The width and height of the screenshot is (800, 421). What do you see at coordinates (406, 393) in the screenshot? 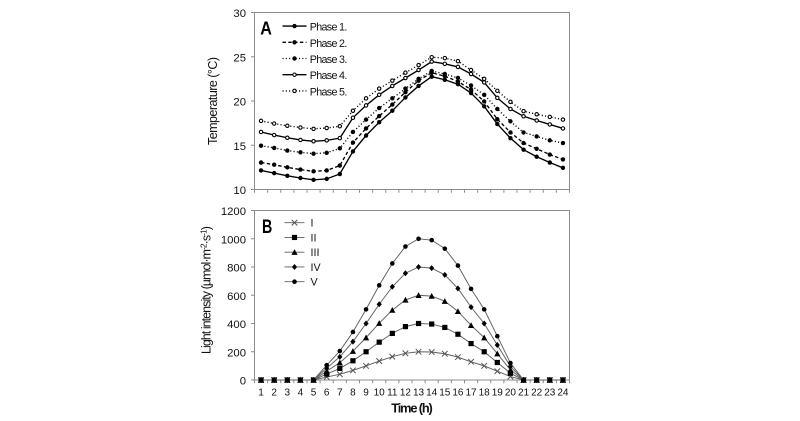
I see `svg-text: 12` at bounding box center [406, 393].